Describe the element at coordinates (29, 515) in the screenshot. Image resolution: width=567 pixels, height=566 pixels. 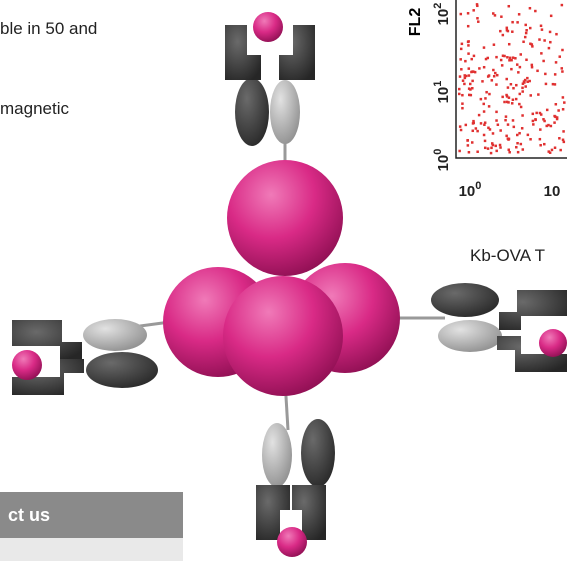
I see `contact-label: ct us` at that location.